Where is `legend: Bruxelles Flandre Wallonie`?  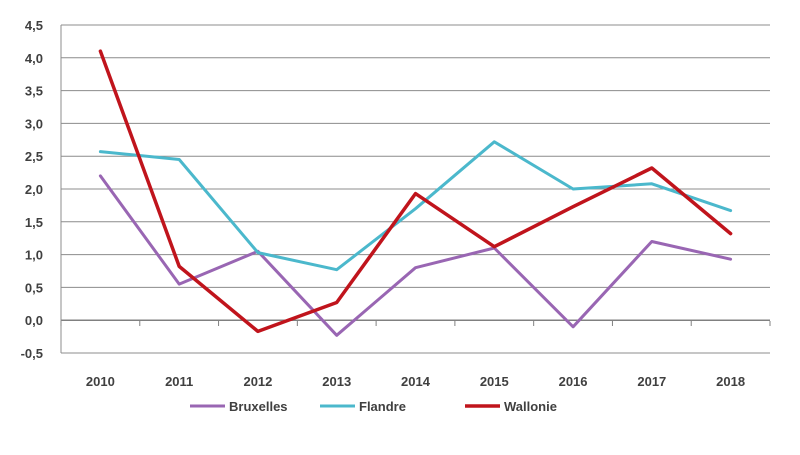 legend: Bruxelles Flandre Wallonie is located at coordinates (373, 406).